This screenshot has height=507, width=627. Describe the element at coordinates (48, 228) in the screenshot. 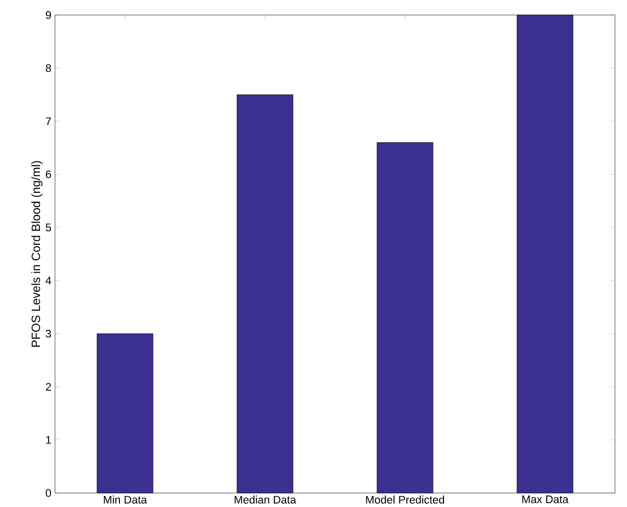

I see `y-tick-label: 5` at that location.